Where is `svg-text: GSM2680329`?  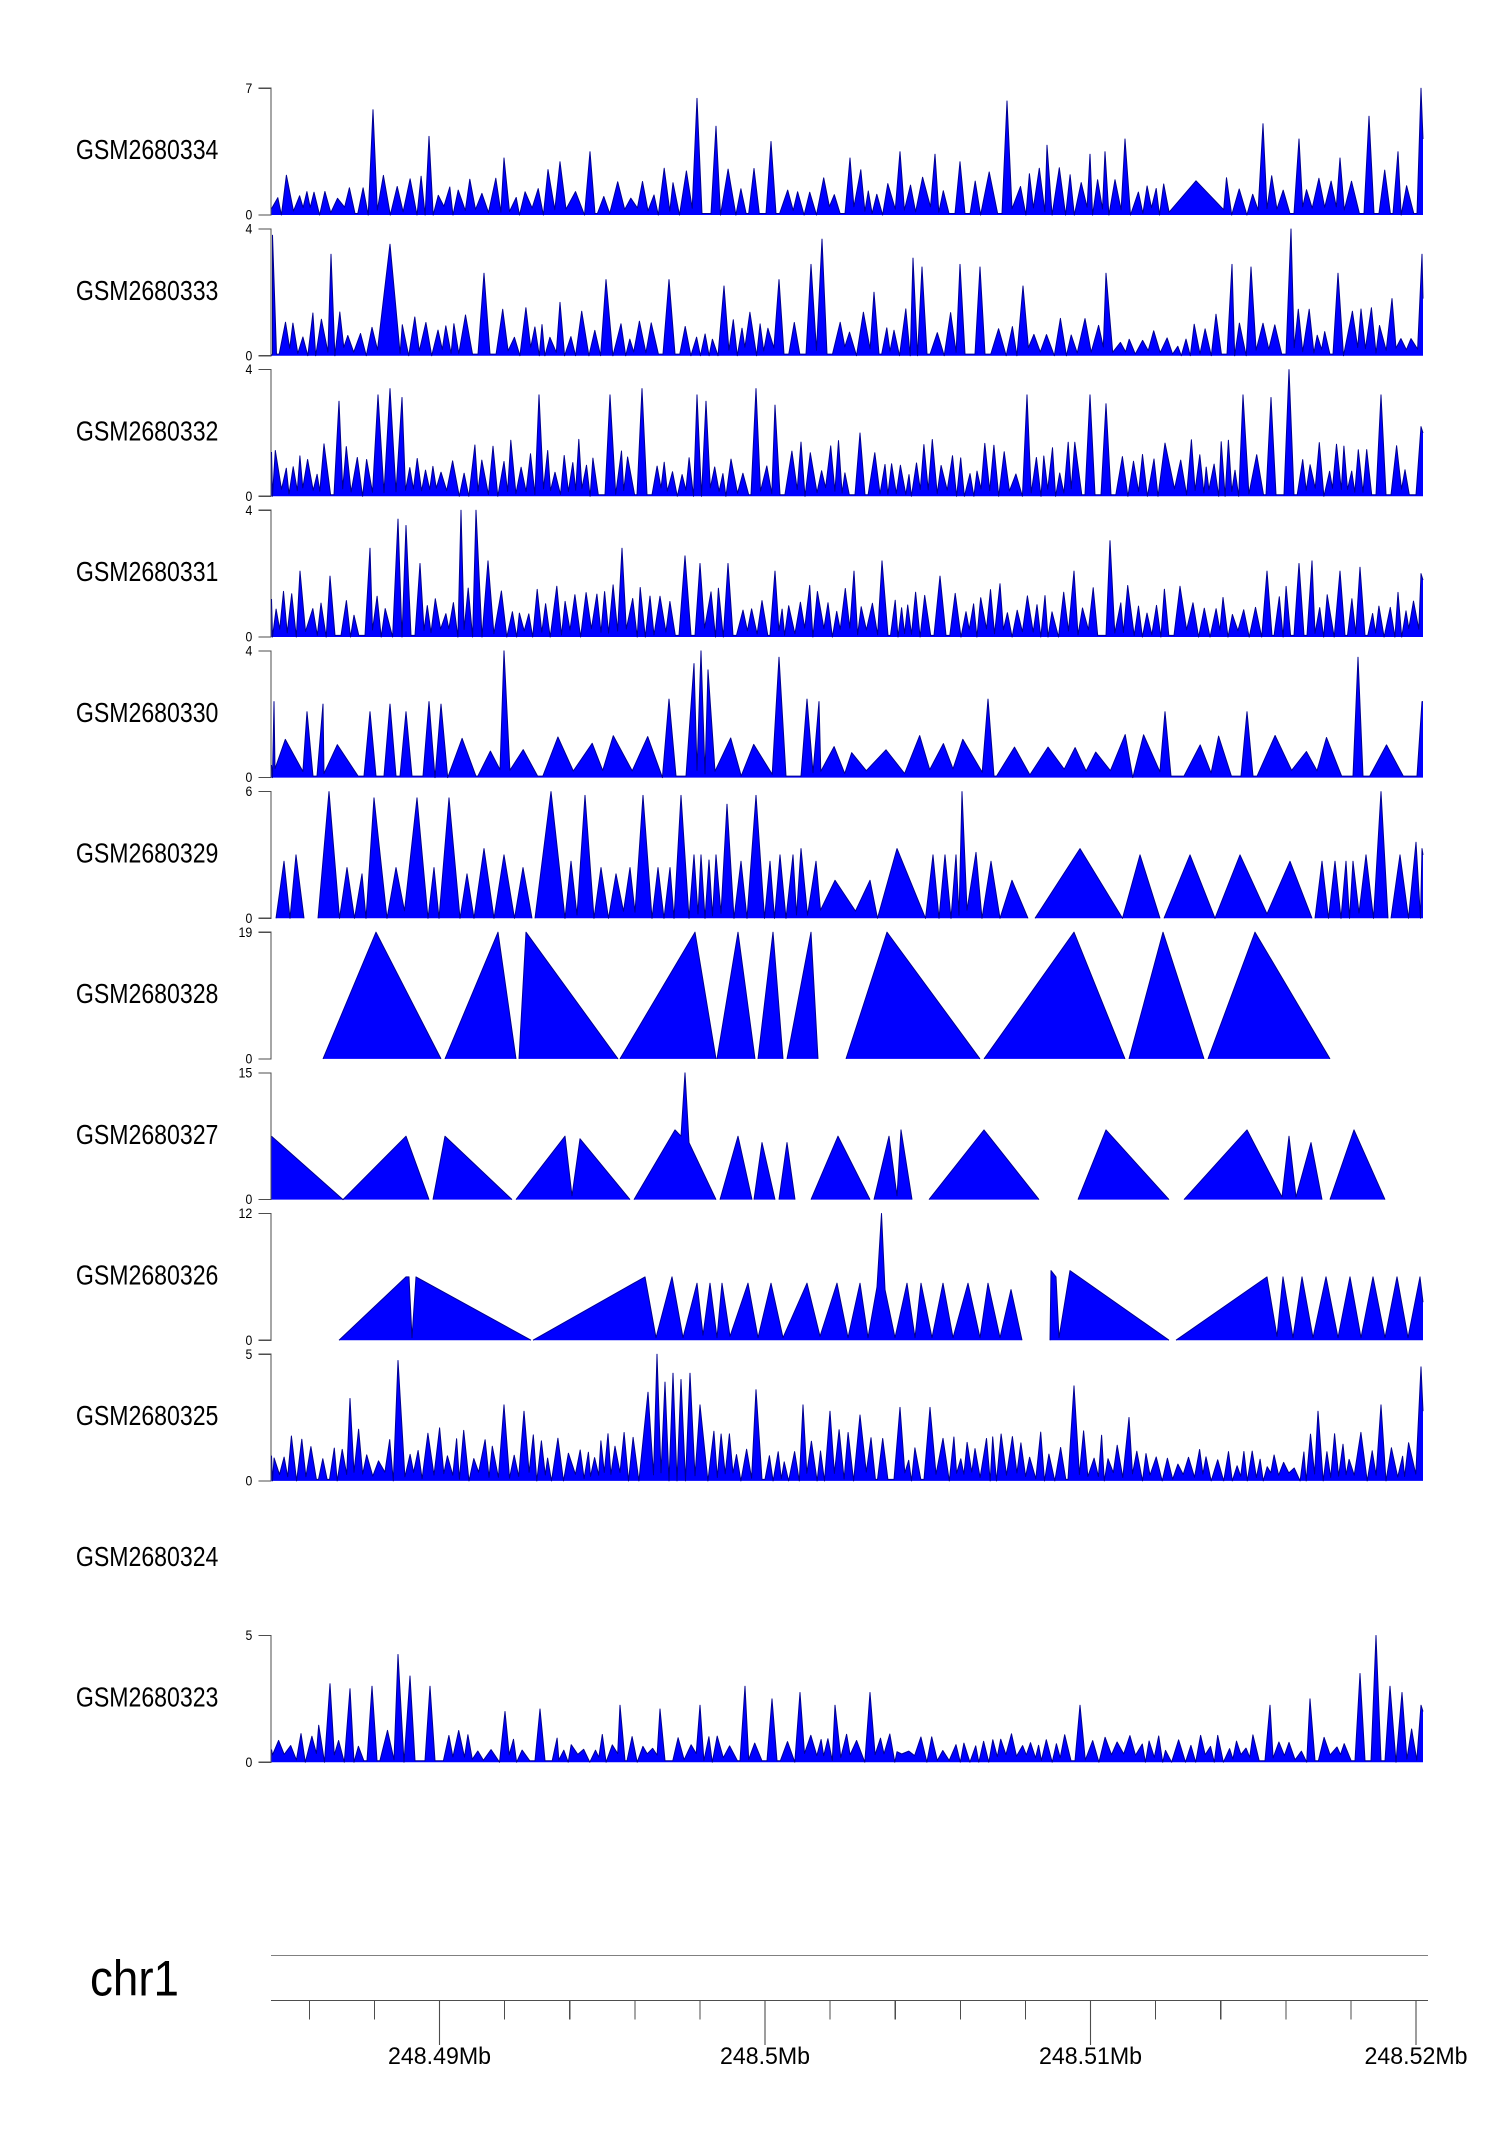 svg-text: GSM2680329 is located at coordinates (147, 853).